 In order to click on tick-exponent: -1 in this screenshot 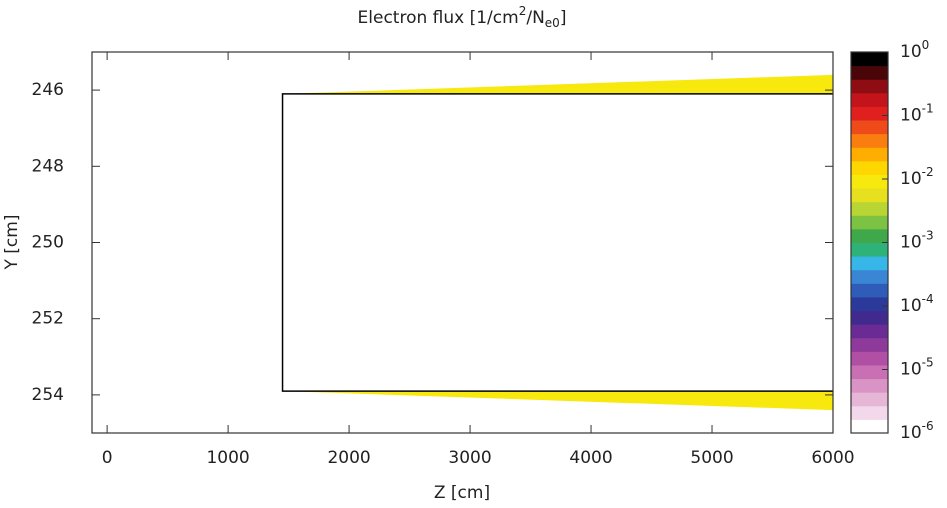, I will do `click(928, 108)`.